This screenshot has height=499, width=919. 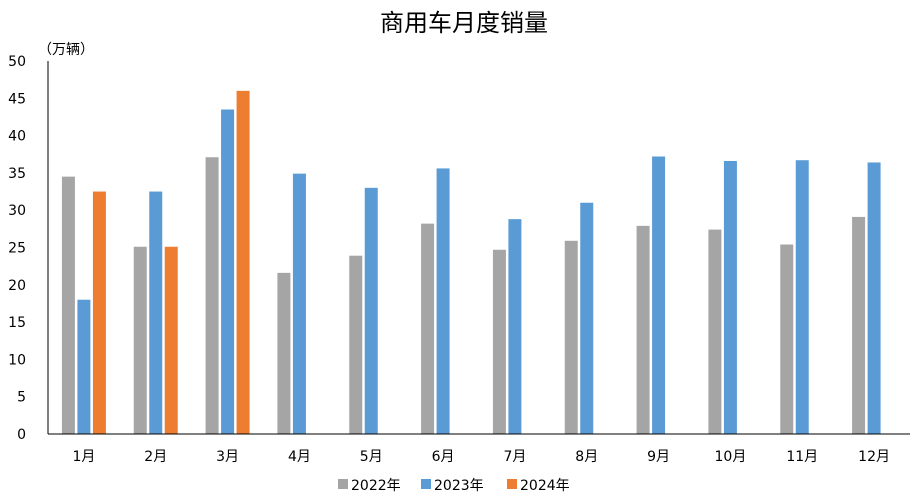 What do you see at coordinates (17, 360) in the screenshot?
I see `y-tick-label: 10` at bounding box center [17, 360].